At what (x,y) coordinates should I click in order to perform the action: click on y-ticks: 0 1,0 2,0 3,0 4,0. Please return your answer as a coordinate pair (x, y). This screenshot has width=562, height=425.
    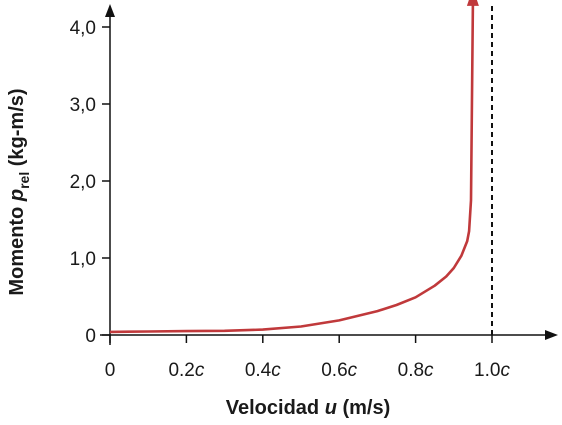
    Looking at the image, I should click on (90, 182).